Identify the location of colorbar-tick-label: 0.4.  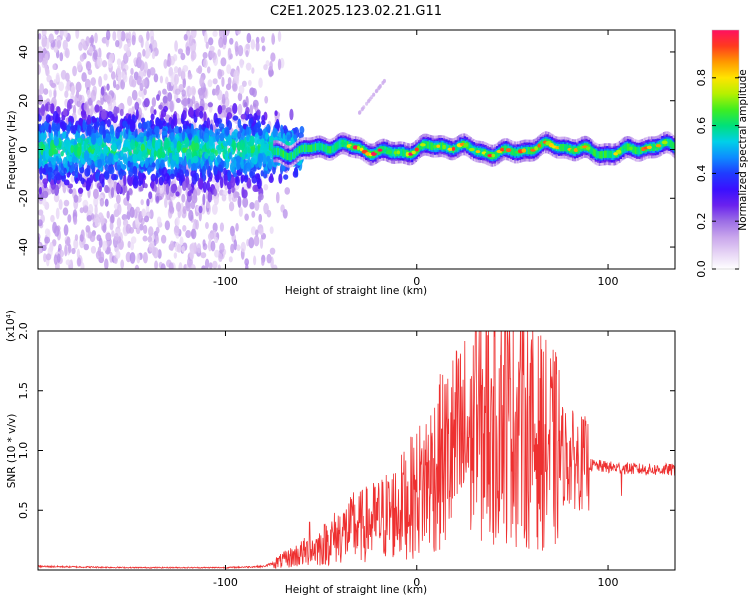
(701, 174).